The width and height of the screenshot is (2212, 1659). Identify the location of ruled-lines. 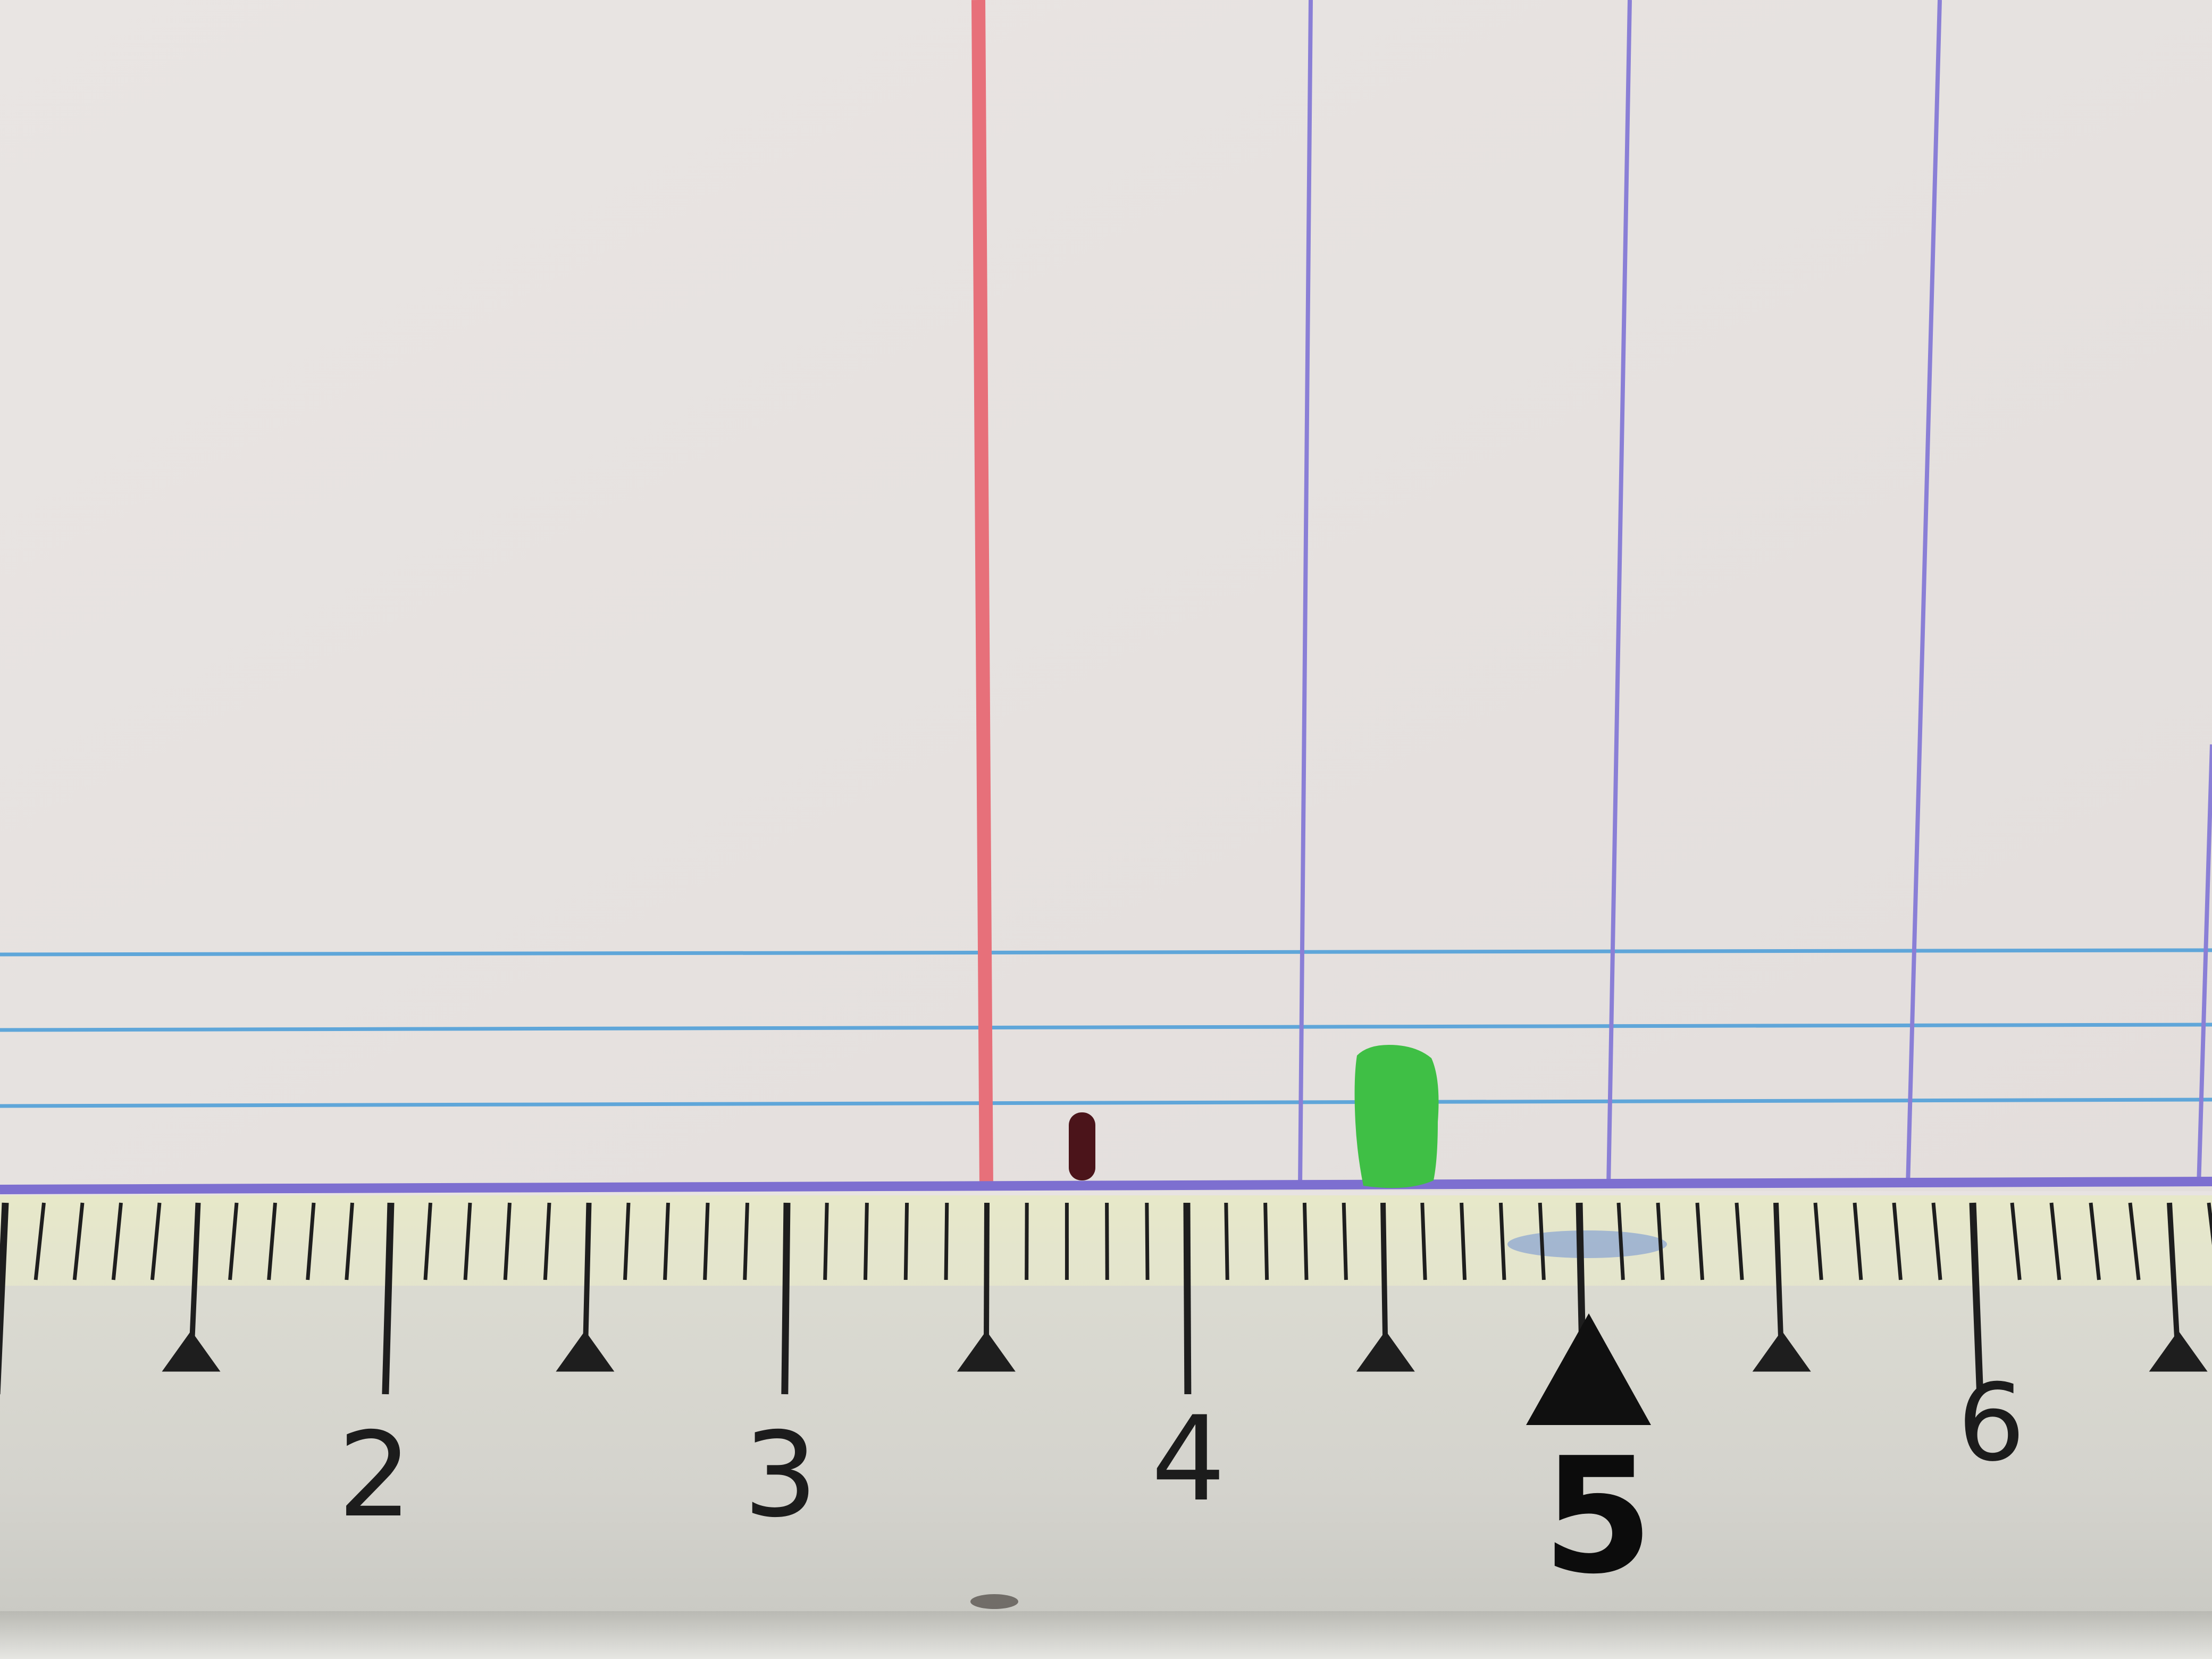
(1106, 1028).